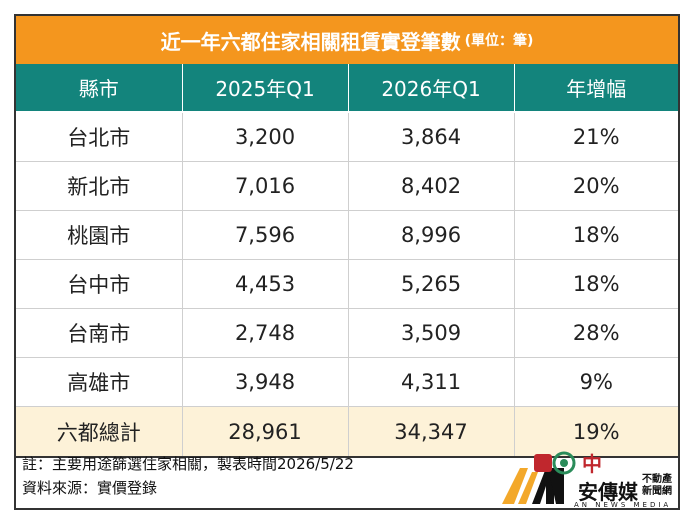 The width and height of the screenshot is (696, 522). What do you see at coordinates (99, 137) in the screenshot?
I see `city-cell: 台北市` at bounding box center [99, 137].